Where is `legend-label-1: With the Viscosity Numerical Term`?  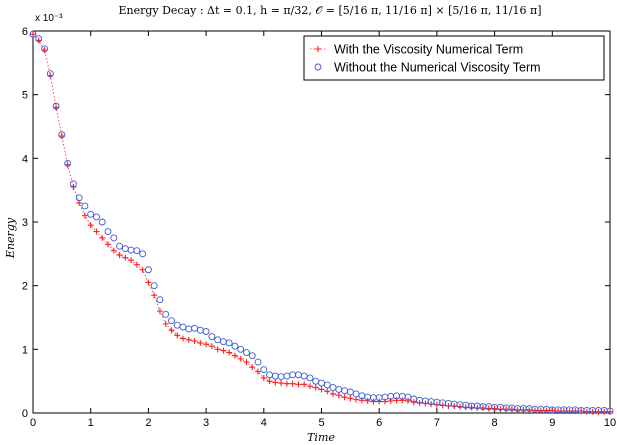
legend-label-1: With the Viscosity Numerical Term is located at coordinates (428, 50).